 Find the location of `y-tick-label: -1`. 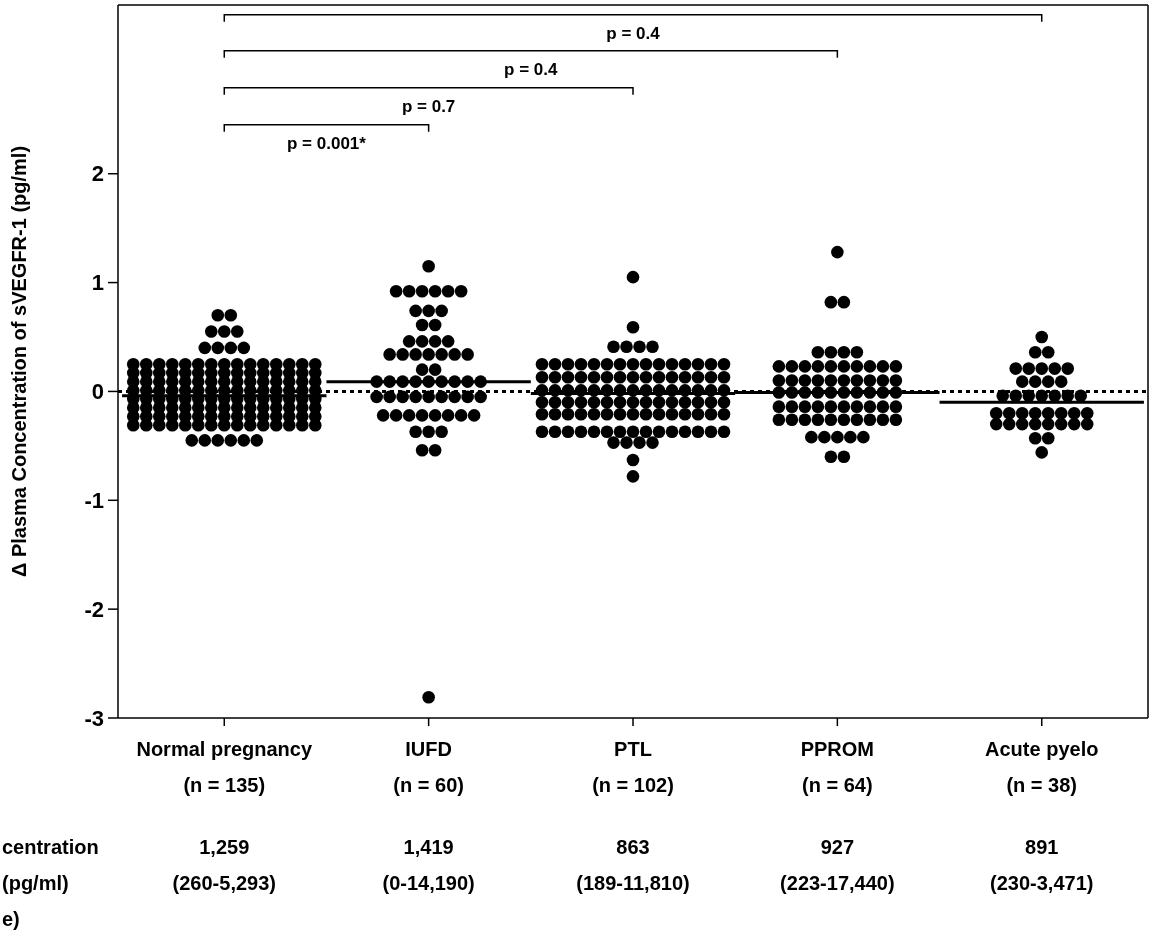

y-tick-label: -1 is located at coordinates (94, 500).